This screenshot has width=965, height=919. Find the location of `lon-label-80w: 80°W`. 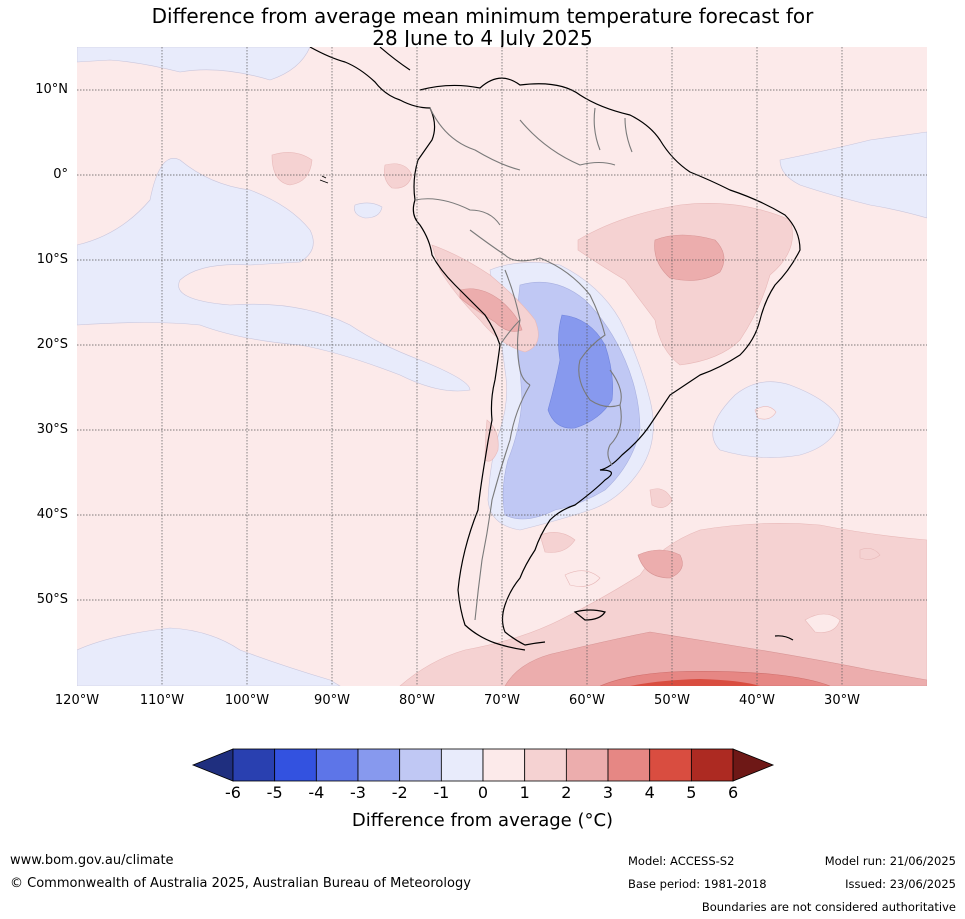

lon-label-80w: 80°W is located at coordinates (417, 700).